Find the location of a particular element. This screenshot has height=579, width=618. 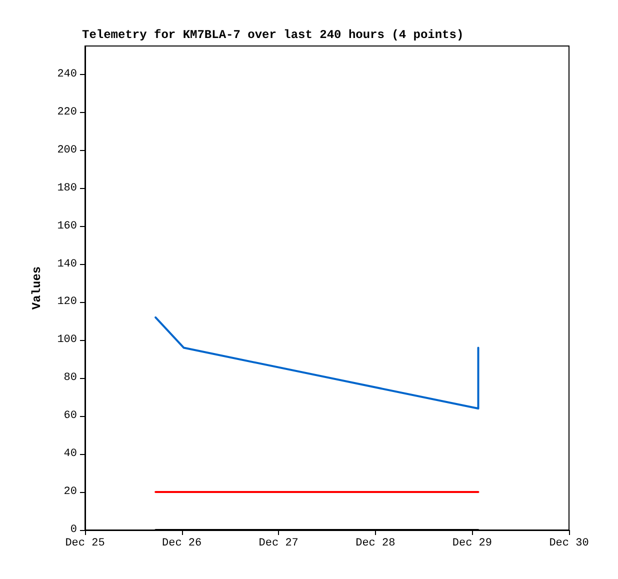

y-tick-label: 40 is located at coordinates (70, 454).